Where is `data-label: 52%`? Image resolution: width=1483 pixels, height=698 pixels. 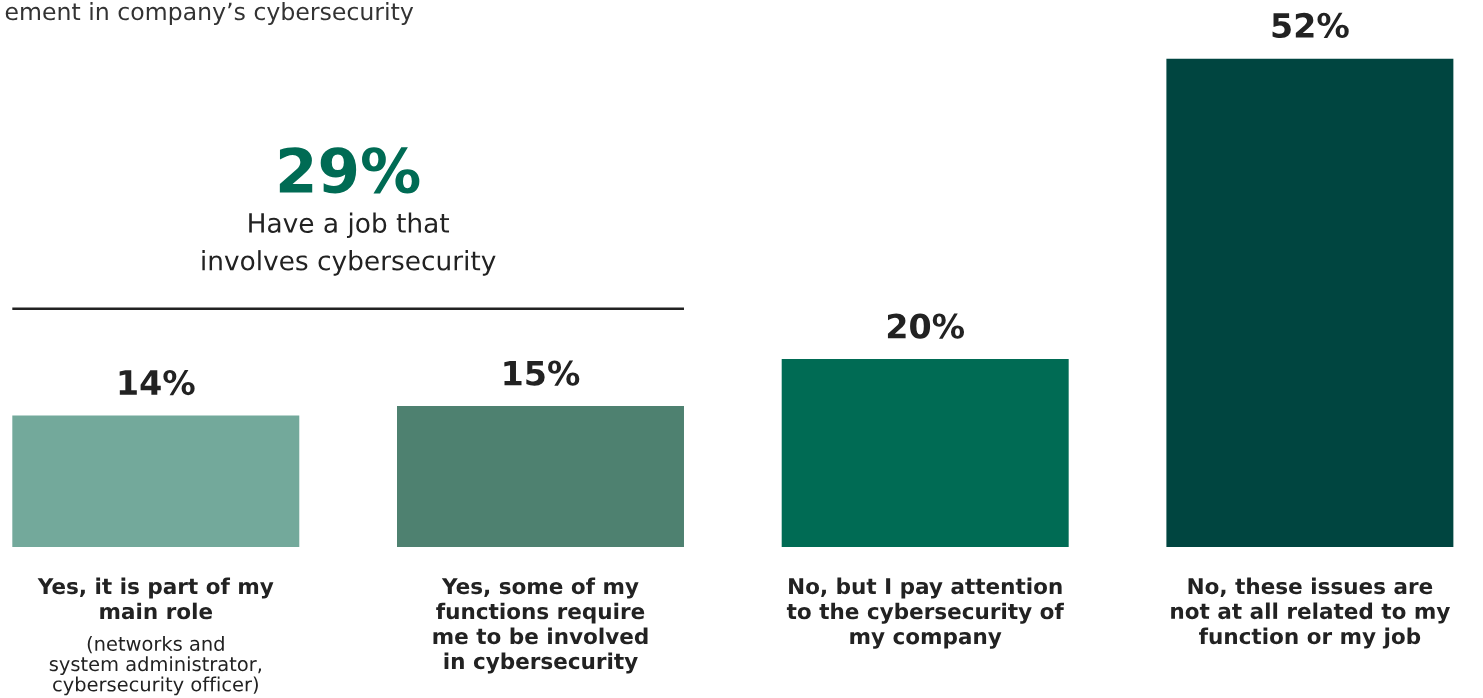 data-label: 52% is located at coordinates (1310, 25).